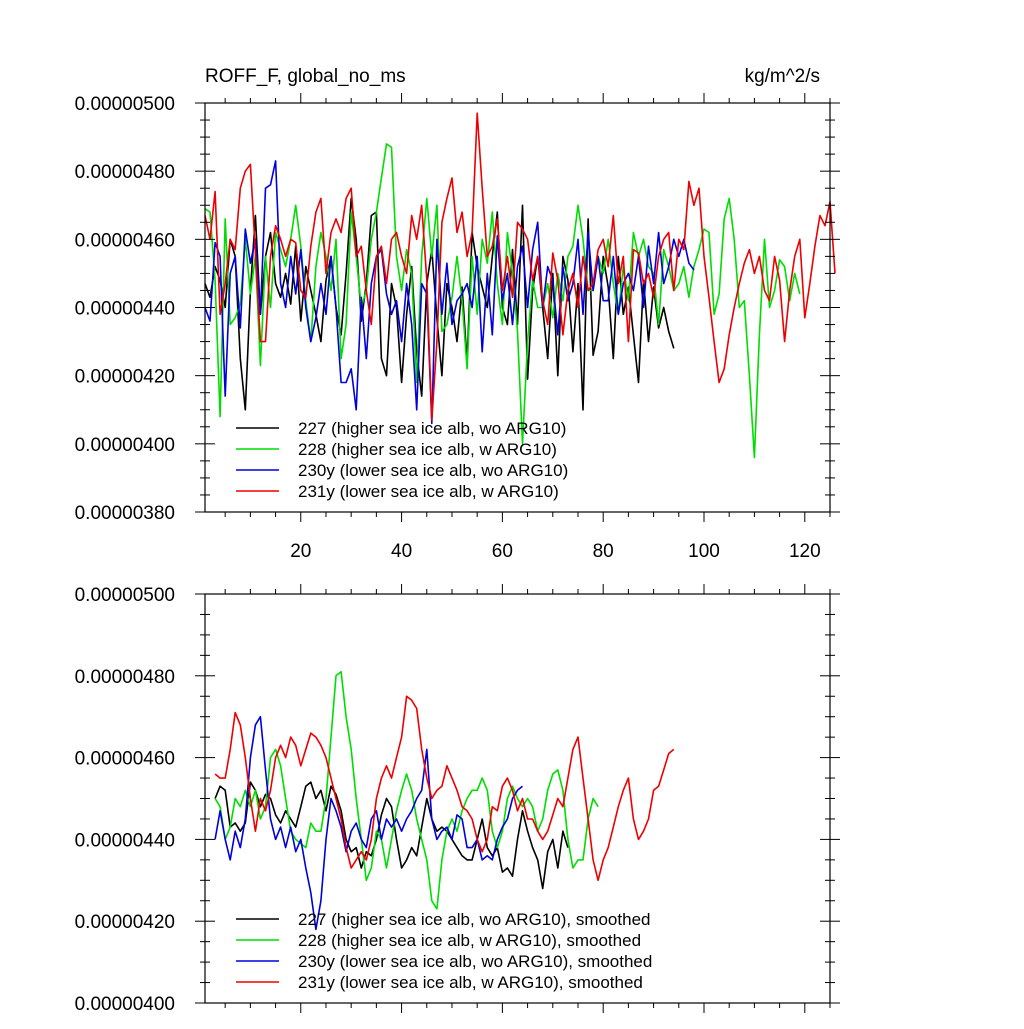 This screenshot has height=1029, width=1024. I want to click on chart-title: ROFF_F, global_no_ms, so click(305, 76).